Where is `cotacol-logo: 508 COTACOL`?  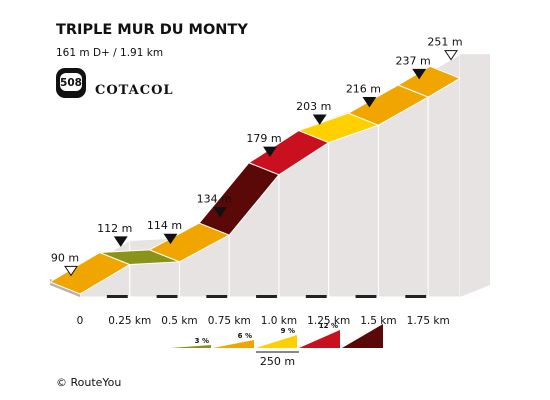
cotacol-logo: 508 COTACOL is located at coordinates (115, 83).